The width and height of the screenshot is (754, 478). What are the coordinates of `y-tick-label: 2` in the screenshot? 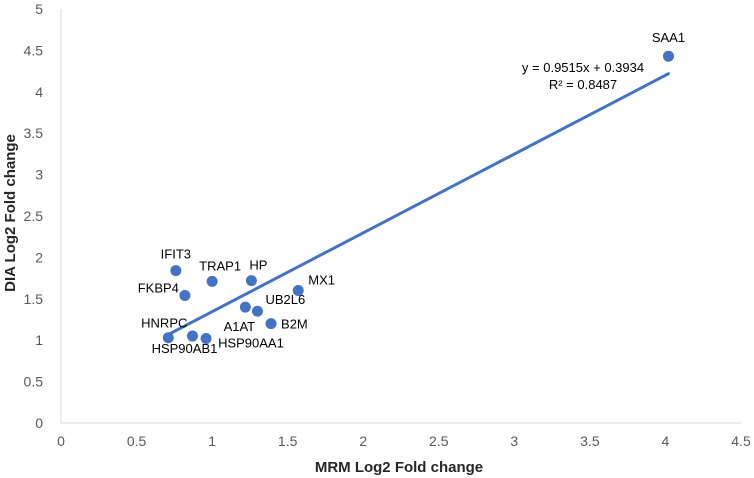 It's located at (39, 257).